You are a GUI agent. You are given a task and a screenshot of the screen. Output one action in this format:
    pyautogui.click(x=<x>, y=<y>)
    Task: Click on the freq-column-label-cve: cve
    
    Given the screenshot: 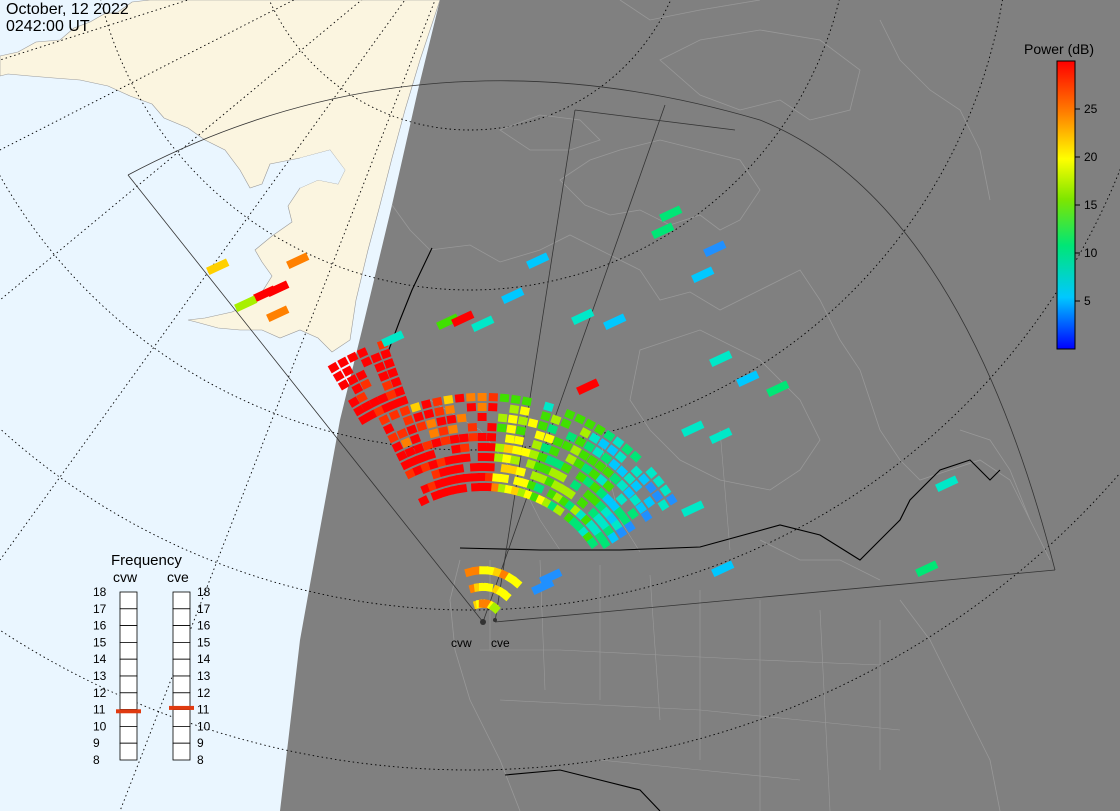 What is the action you would take?
    pyautogui.click(x=178, y=577)
    